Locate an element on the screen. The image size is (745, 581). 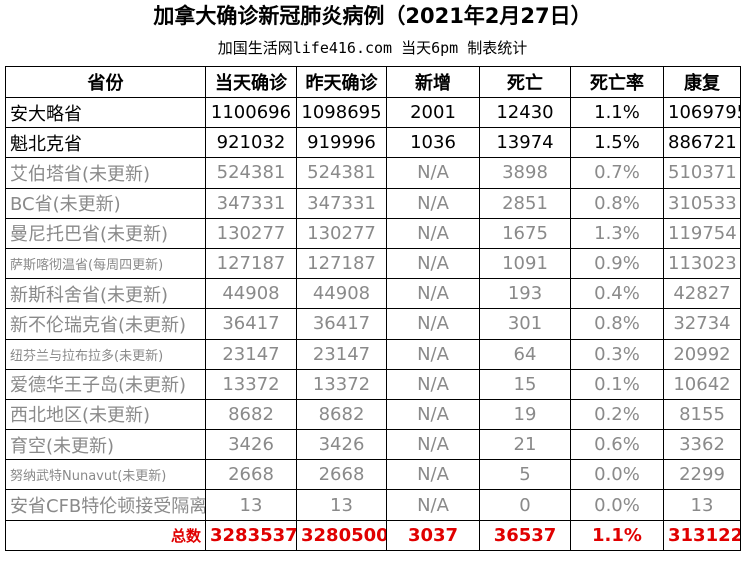
column-header: 当天确诊 is located at coordinates (251, 82).